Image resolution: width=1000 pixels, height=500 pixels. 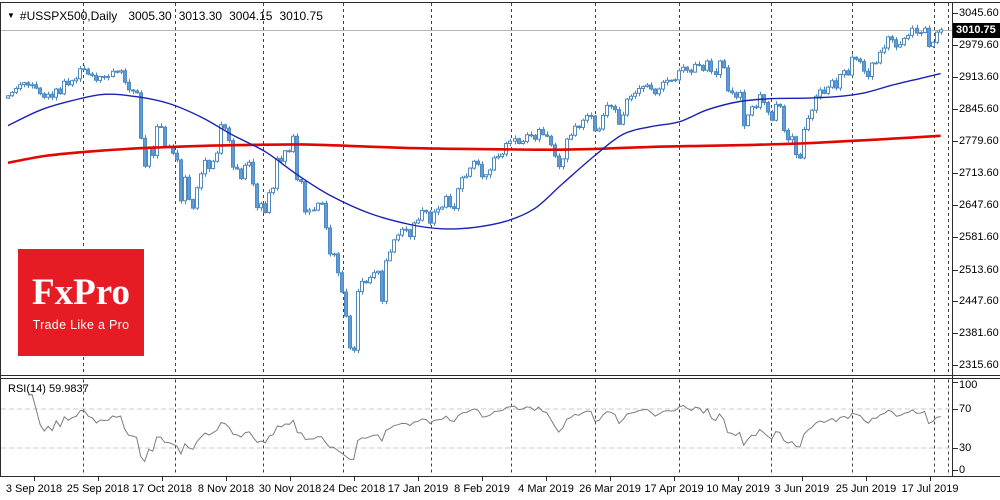 I want to click on date-axis-label: 17 Oct 2018, so click(x=162, y=489).